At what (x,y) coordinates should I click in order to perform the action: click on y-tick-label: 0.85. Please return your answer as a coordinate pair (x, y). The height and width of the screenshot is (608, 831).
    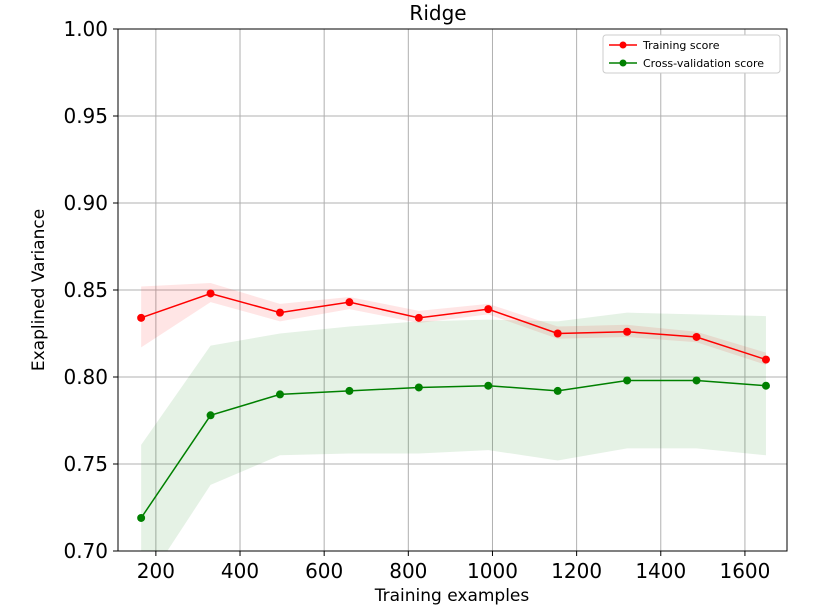
    Looking at the image, I should click on (85, 290).